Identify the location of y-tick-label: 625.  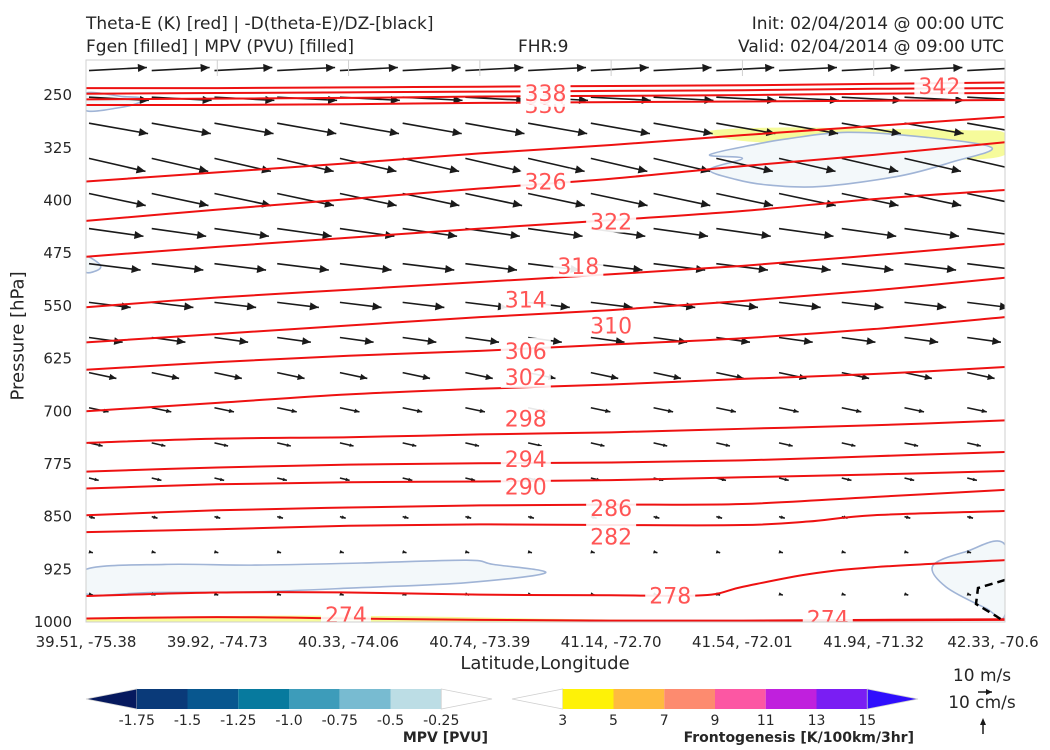
(57, 359).